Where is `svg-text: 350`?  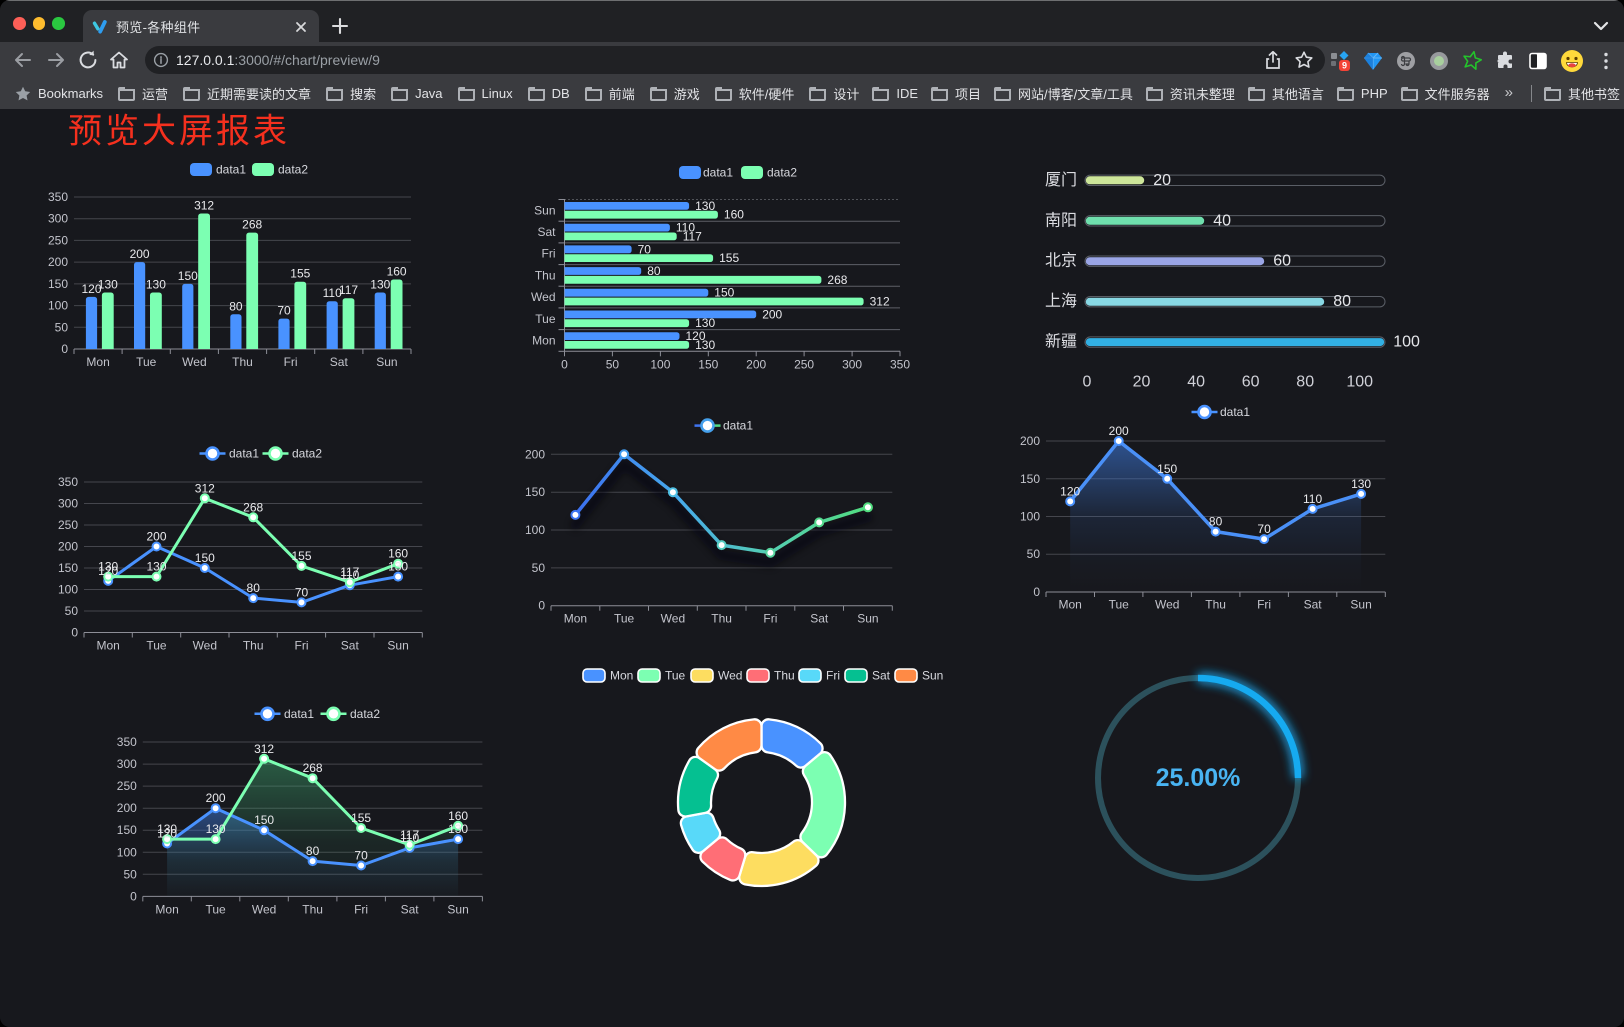
svg-text: 350 is located at coordinates (68, 482).